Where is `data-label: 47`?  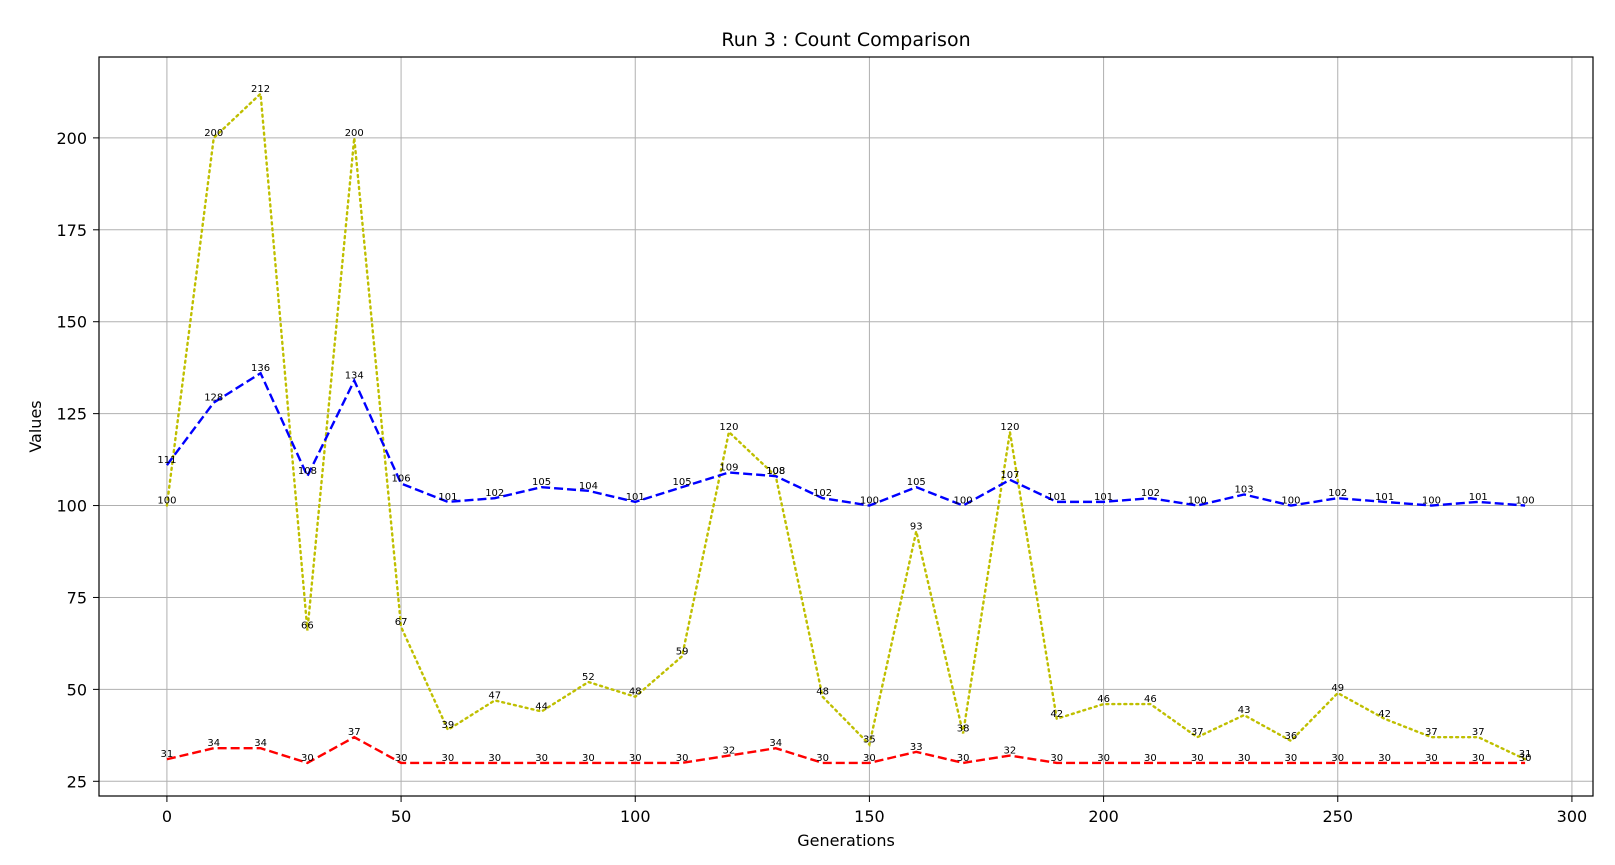
data-label: 47 is located at coordinates (494, 695).